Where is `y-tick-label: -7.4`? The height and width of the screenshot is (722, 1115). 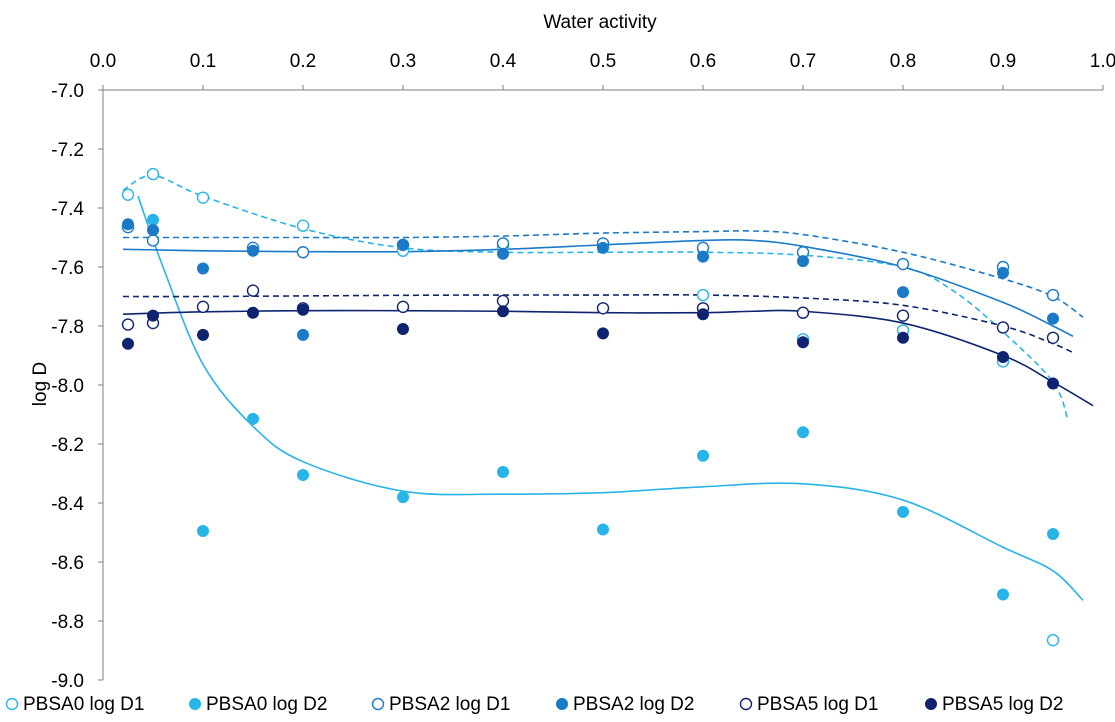 y-tick-label: -7.4 is located at coordinates (67, 209).